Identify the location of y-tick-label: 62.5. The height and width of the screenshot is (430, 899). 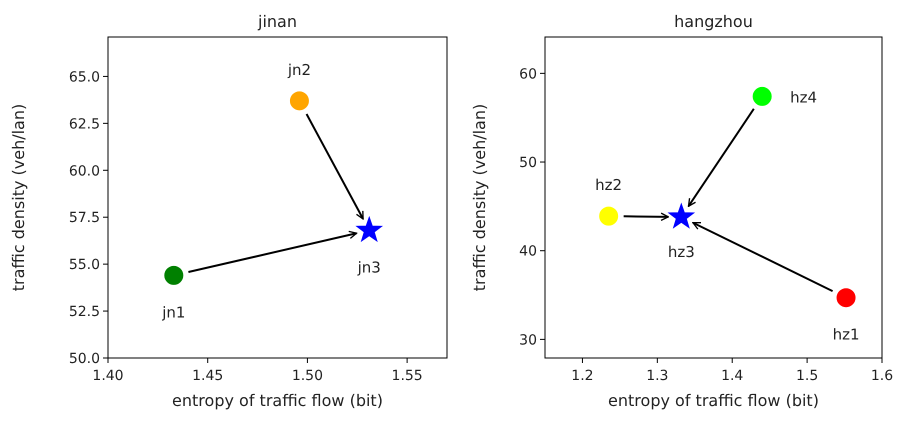
(84, 124).